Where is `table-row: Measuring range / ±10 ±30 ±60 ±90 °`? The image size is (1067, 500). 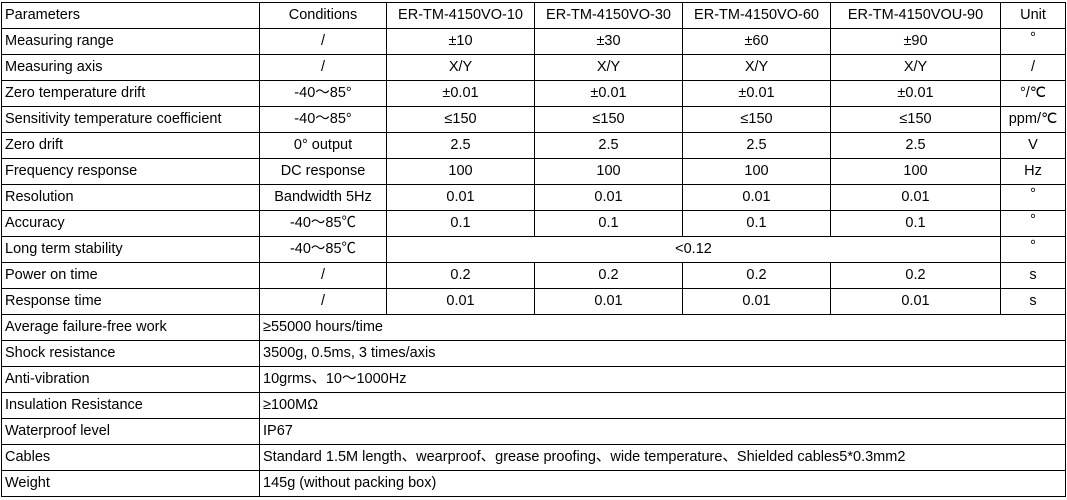
table-row: Measuring range / ±10 ±30 ±60 ±90 ° is located at coordinates (533, 41).